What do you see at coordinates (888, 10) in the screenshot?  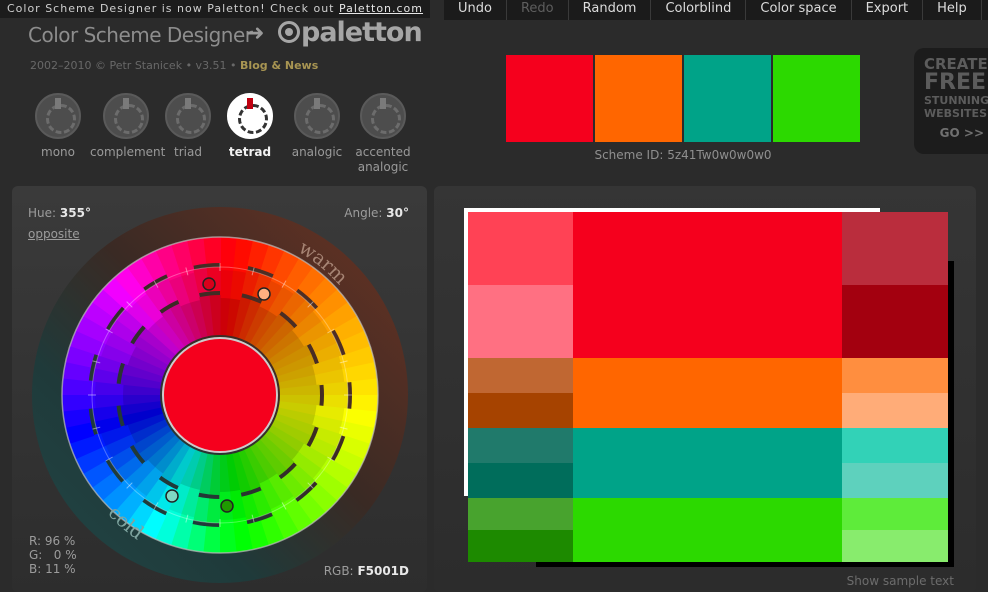 I see `menu-export: Export` at bounding box center [888, 10].